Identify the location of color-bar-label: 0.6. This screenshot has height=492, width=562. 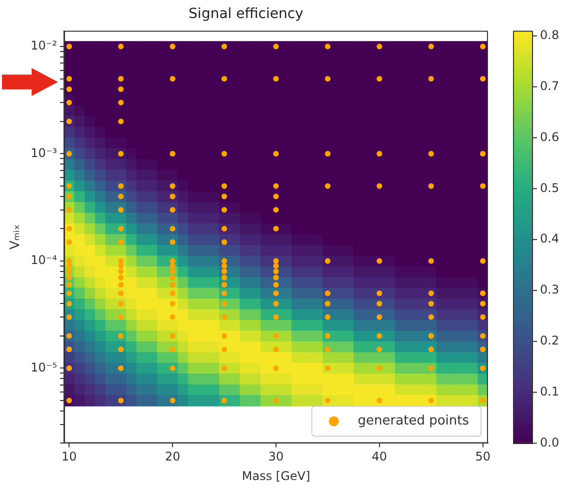
(550, 137).